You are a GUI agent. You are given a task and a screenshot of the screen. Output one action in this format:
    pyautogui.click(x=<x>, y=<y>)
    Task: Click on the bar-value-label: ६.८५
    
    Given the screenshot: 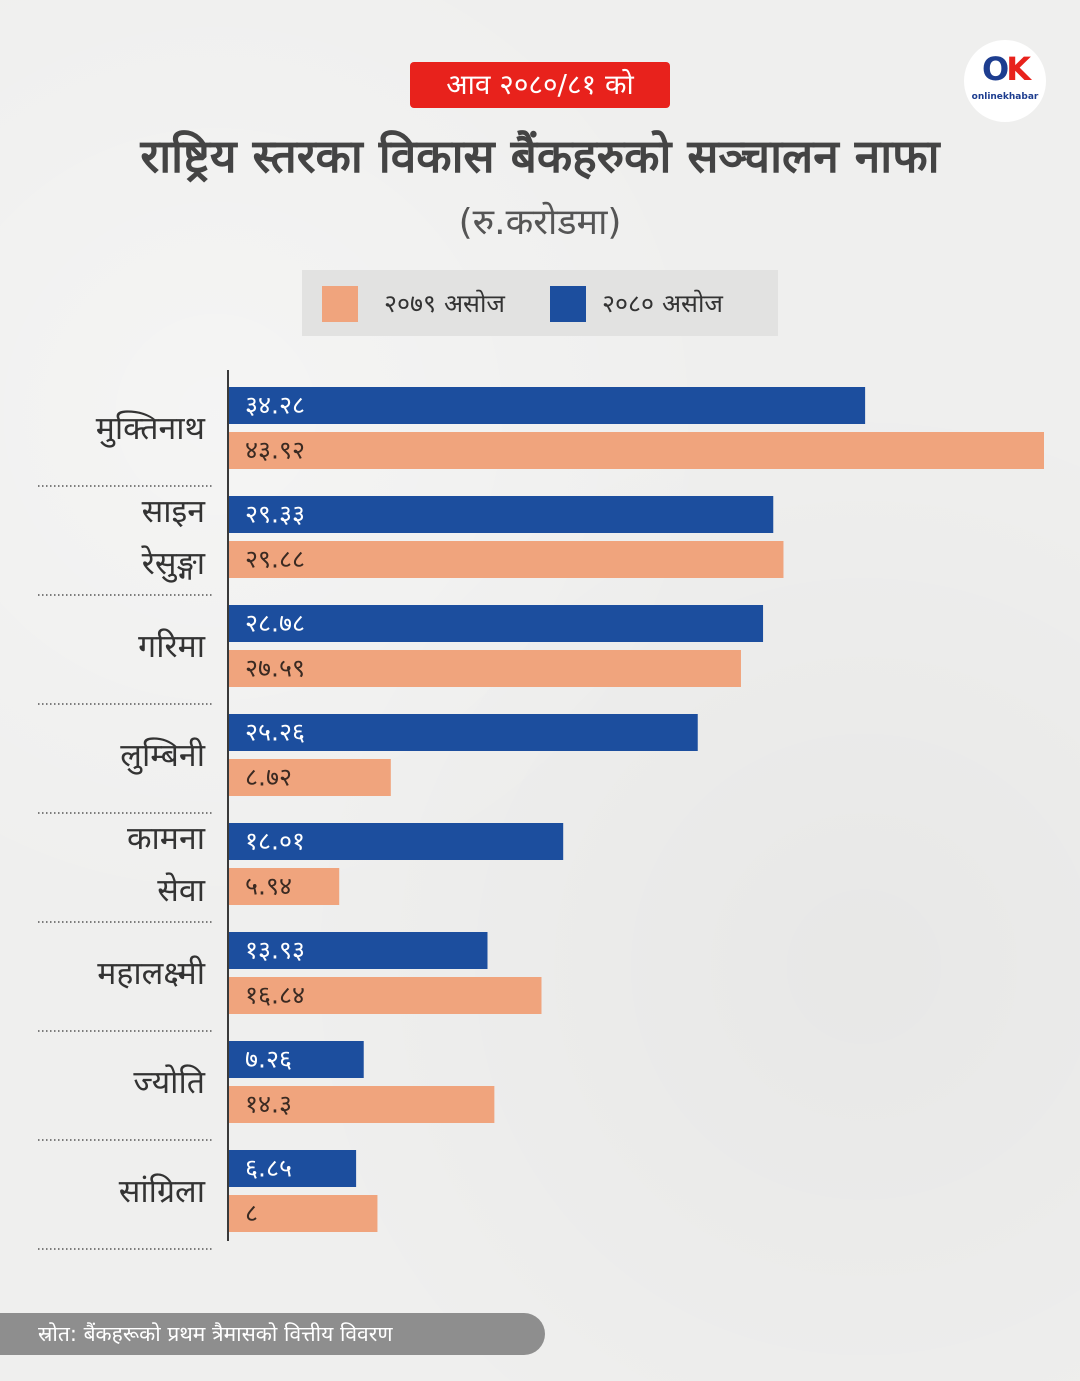 What is the action you would take?
    pyautogui.click(x=268, y=1168)
    